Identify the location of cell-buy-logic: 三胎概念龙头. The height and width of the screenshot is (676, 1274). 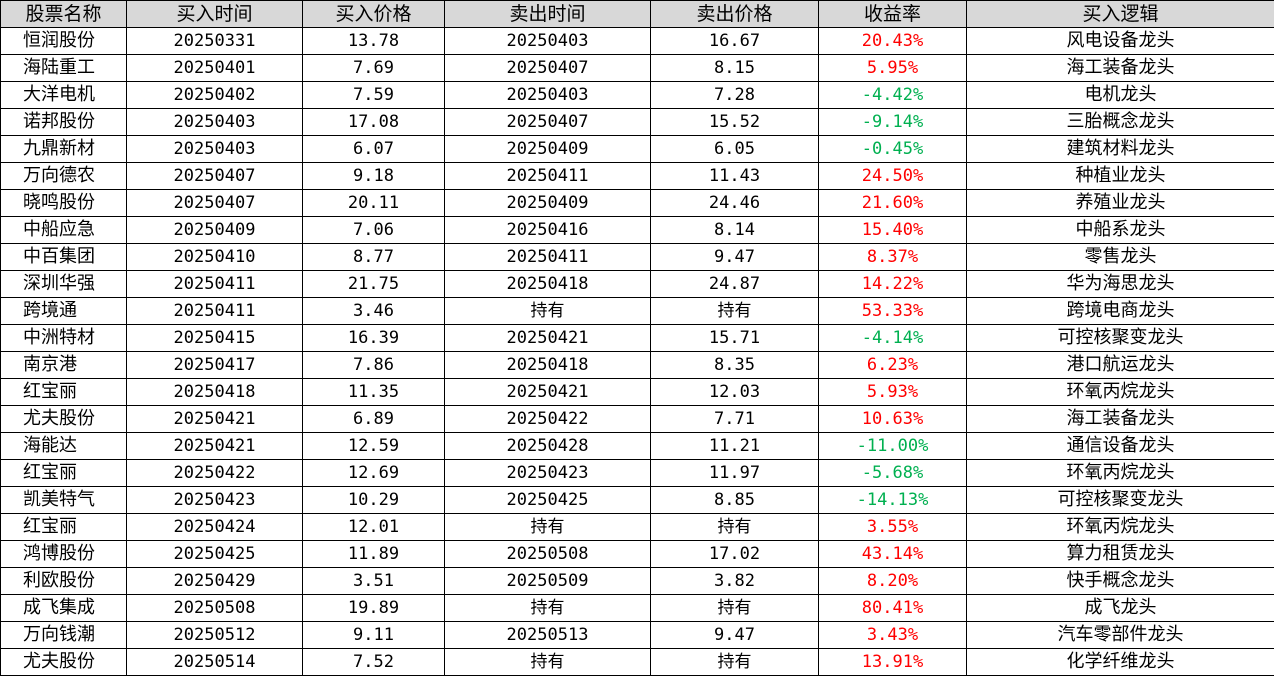
(1120, 122).